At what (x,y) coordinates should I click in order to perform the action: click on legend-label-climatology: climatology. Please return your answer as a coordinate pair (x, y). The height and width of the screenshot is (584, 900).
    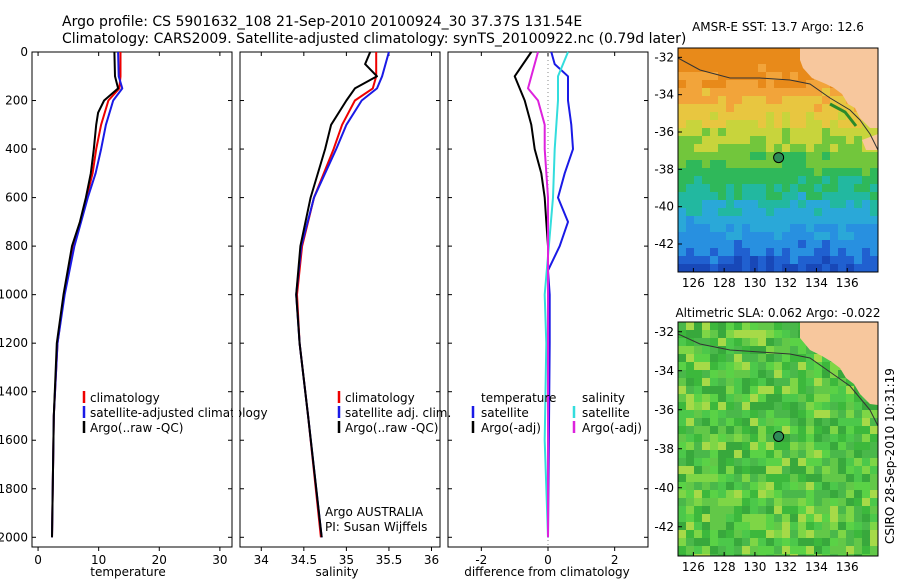
    Looking at the image, I should click on (380, 398).